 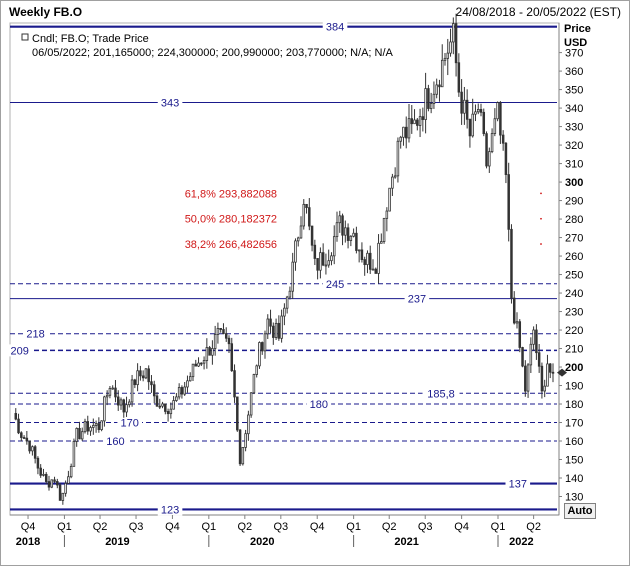 I want to click on y-tick-label: 350, so click(x=574, y=91).